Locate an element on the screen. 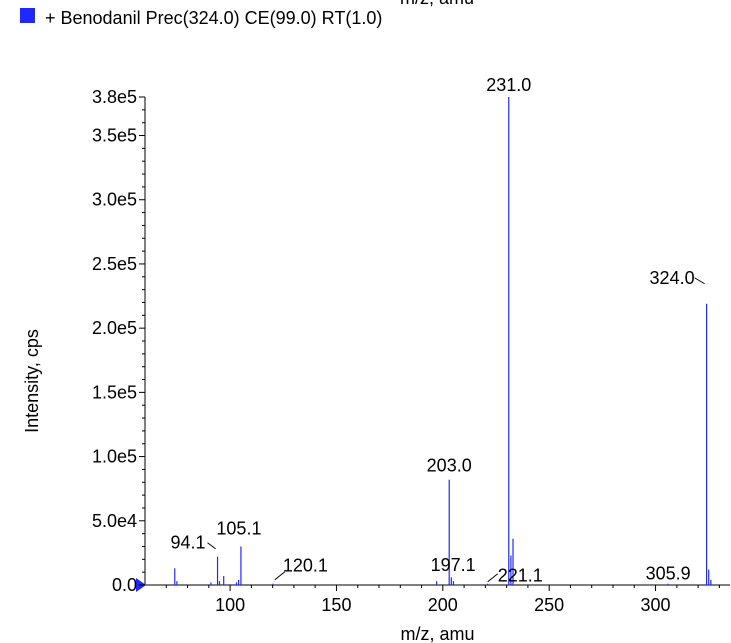 This screenshot has height=643, width=731. cut-off-x-axis-label: m/z, amu is located at coordinates (437, 4).